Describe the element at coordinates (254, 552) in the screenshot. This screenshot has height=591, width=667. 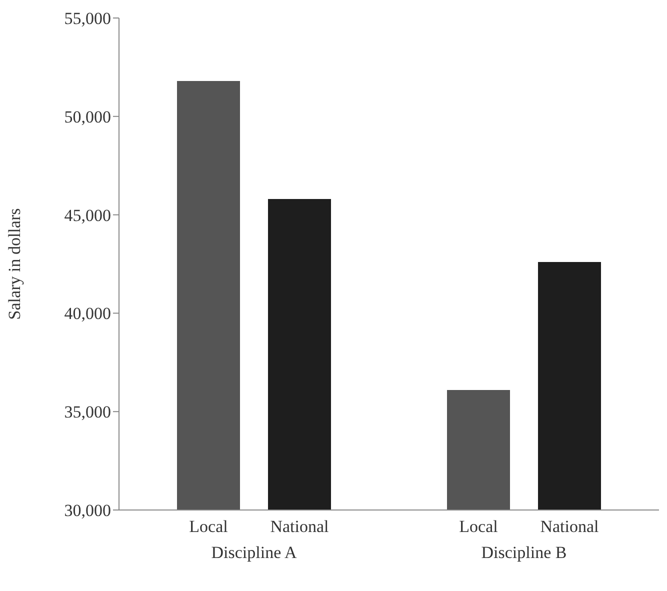
I see `x-tick-label: Discipline A` at that location.